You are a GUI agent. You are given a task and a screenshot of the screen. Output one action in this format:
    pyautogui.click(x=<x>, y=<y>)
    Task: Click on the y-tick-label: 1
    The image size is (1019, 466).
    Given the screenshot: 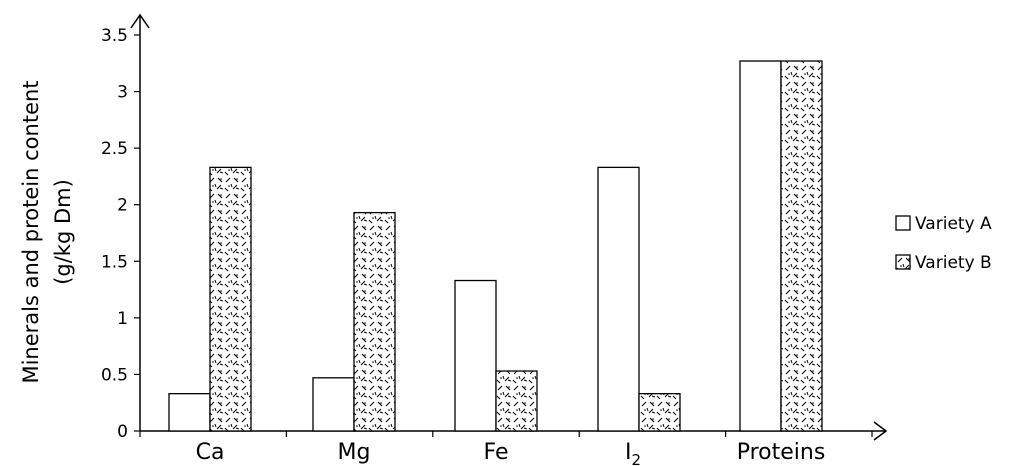 What is the action you would take?
    pyautogui.click(x=122, y=319)
    